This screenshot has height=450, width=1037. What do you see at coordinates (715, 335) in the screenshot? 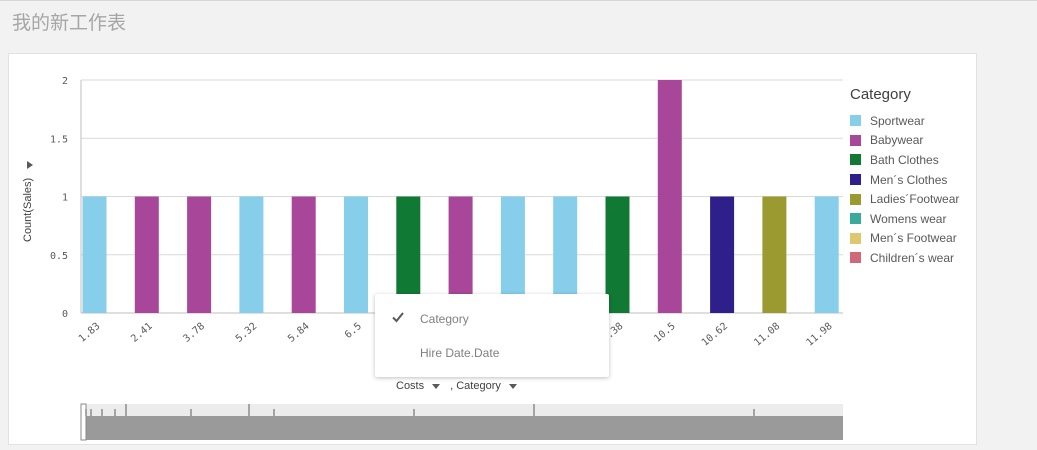
I see `x-tick-label: 10.62` at bounding box center [715, 335].